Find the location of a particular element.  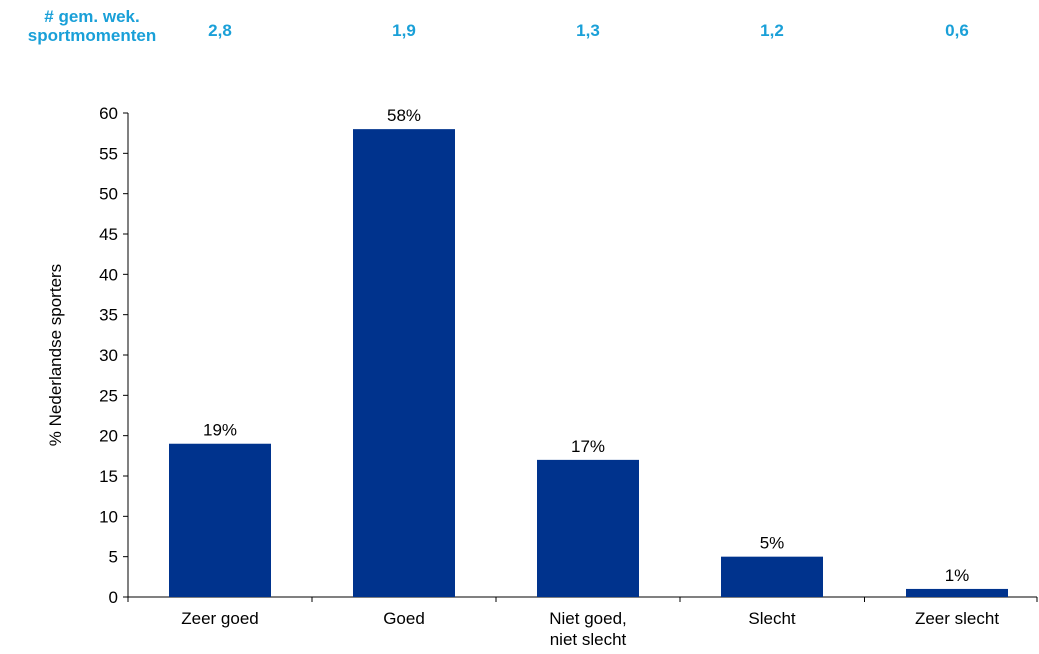

y-tick-label: 50 is located at coordinates (108, 194).